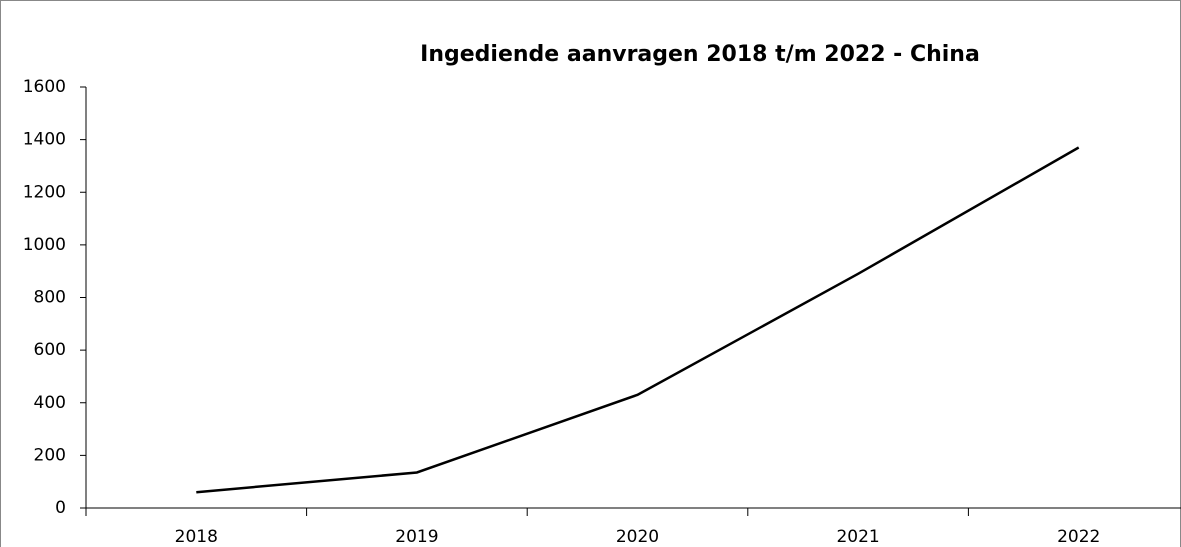 The height and width of the screenshot is (547, 1181). I want to click on y-tick-label: 200, so click(50, 455).